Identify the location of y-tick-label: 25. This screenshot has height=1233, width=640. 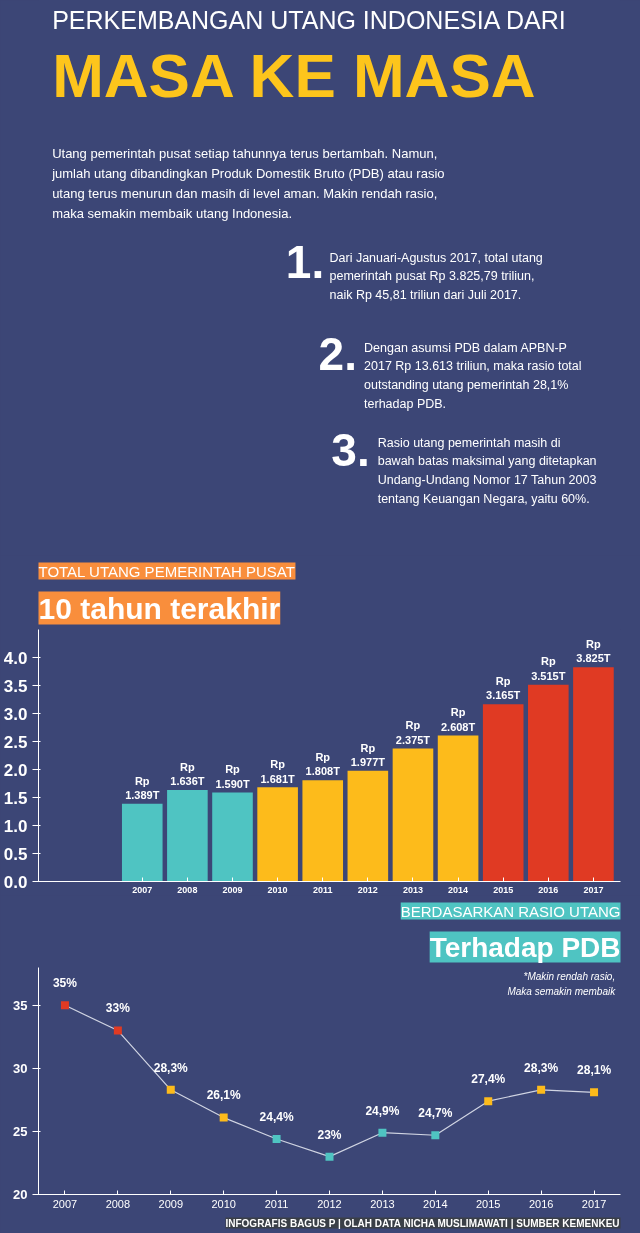
(20, 1131).